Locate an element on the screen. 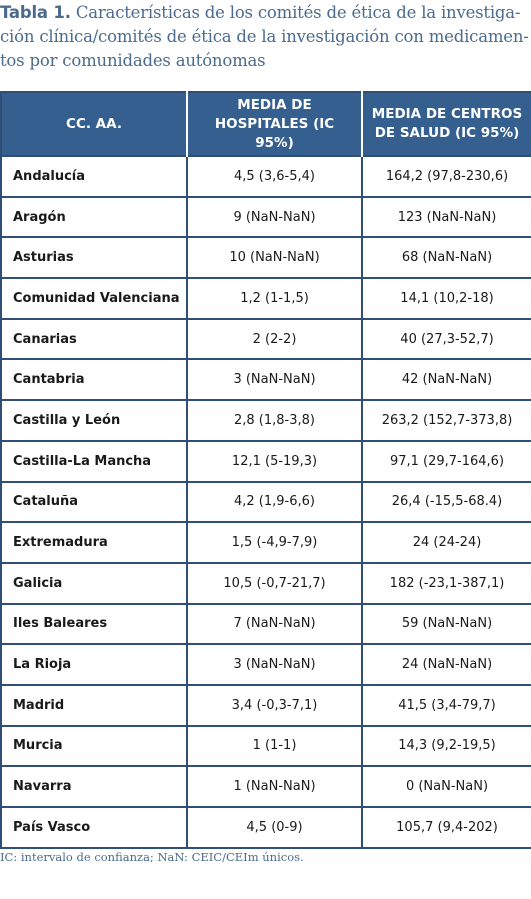  hospital-mean-cell: 4,5 (0-9) is located at coordinates (274, 827).